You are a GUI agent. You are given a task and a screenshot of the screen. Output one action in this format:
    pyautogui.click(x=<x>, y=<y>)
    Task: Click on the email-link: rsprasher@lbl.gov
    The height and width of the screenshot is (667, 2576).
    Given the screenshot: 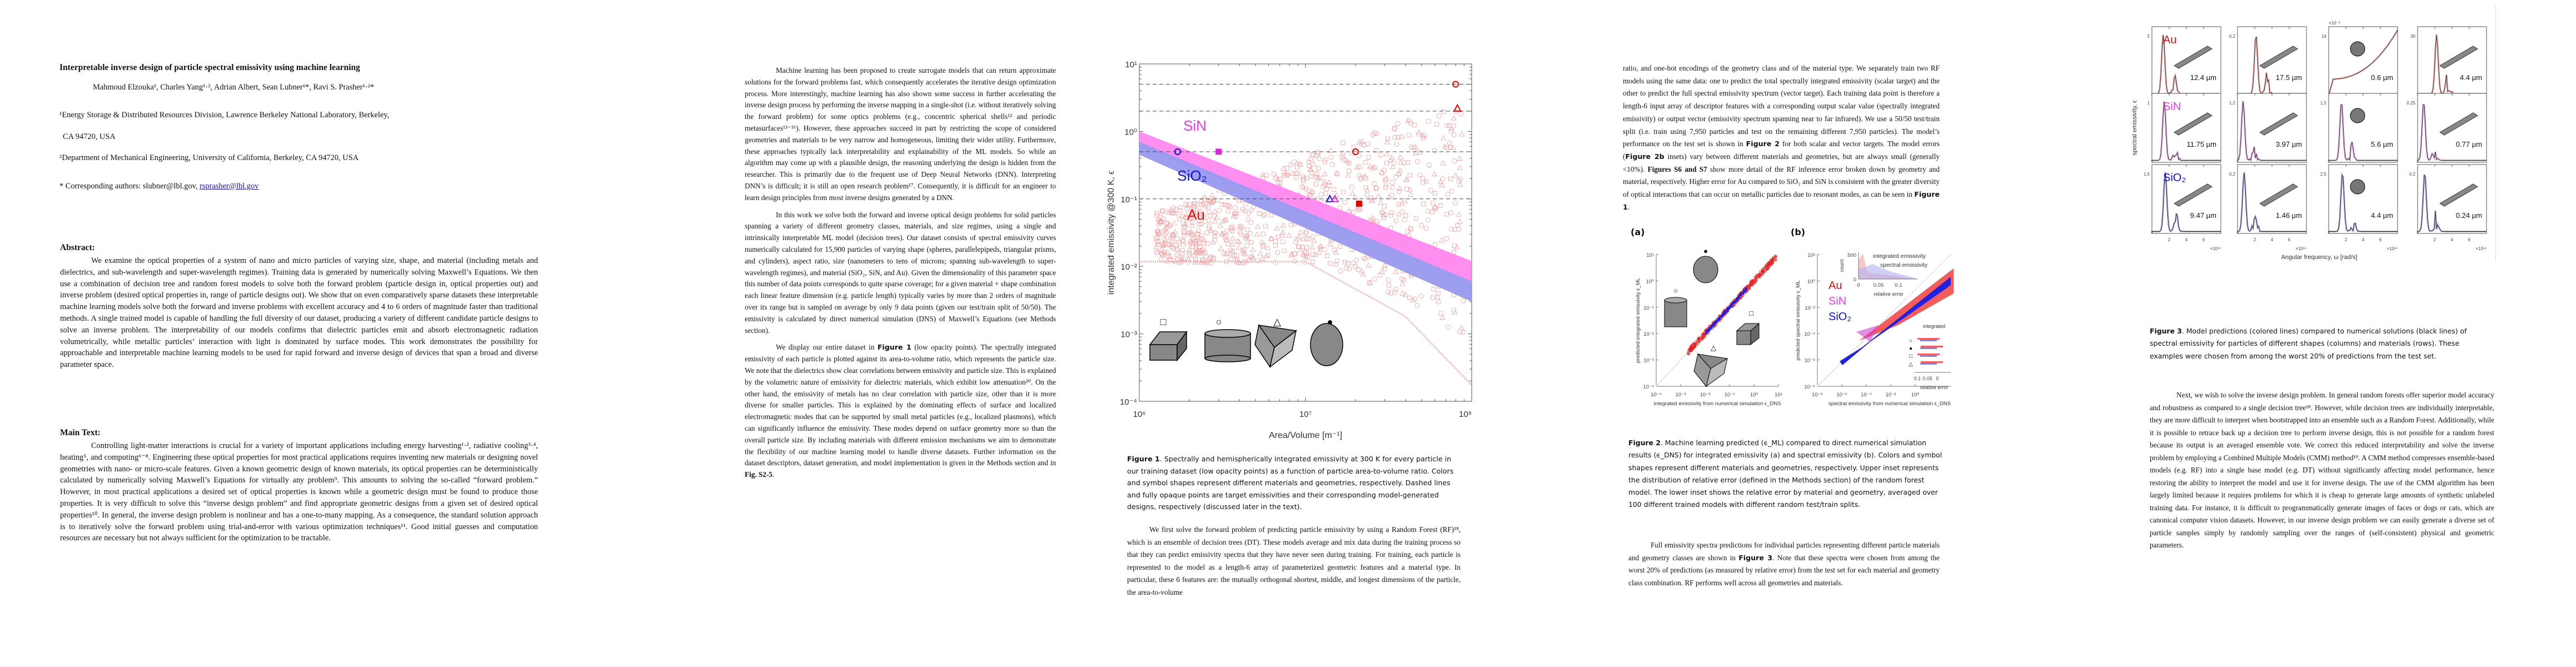 What is the action you would take?
    pyautogui.click(x=229, y=186)
    